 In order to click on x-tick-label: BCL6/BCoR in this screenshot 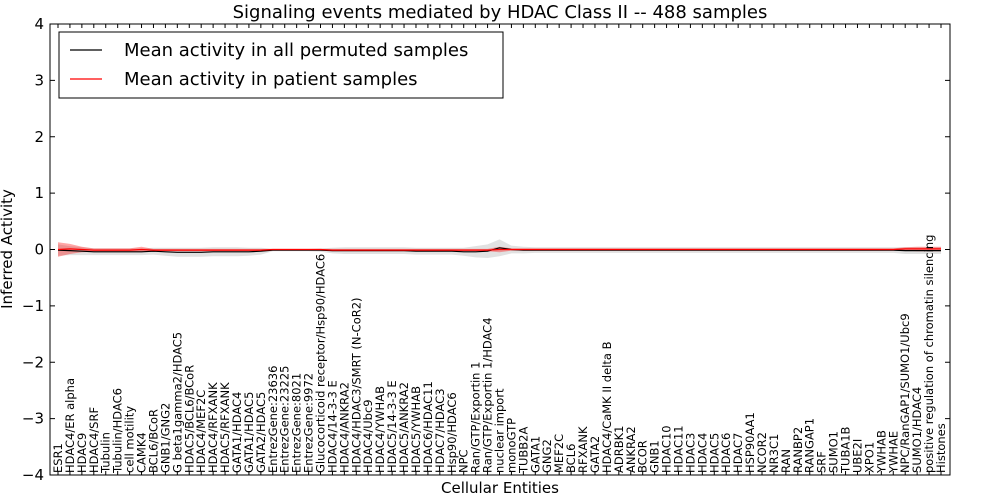, I will do `click(154, 441)`.